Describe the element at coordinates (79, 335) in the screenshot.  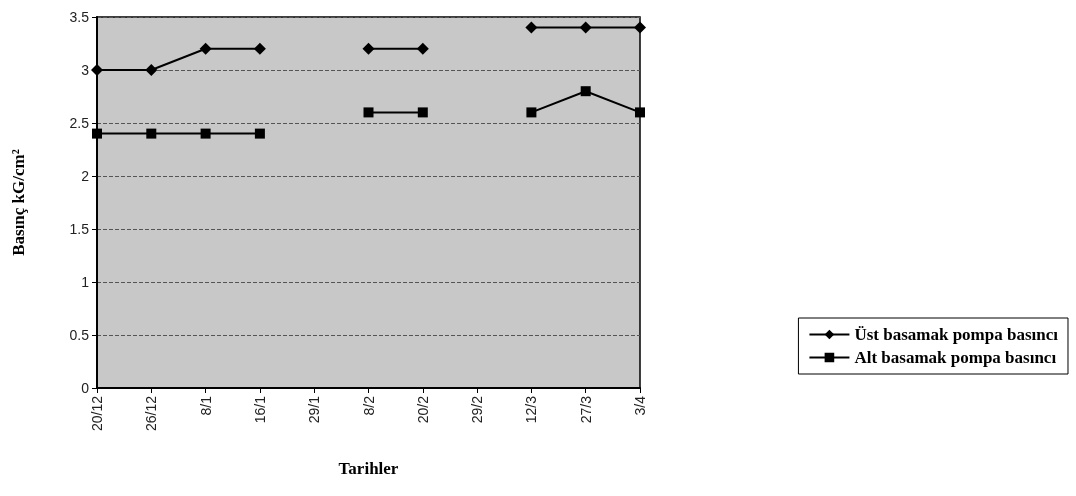
I see `y-tick-label: 0.5` at that location.